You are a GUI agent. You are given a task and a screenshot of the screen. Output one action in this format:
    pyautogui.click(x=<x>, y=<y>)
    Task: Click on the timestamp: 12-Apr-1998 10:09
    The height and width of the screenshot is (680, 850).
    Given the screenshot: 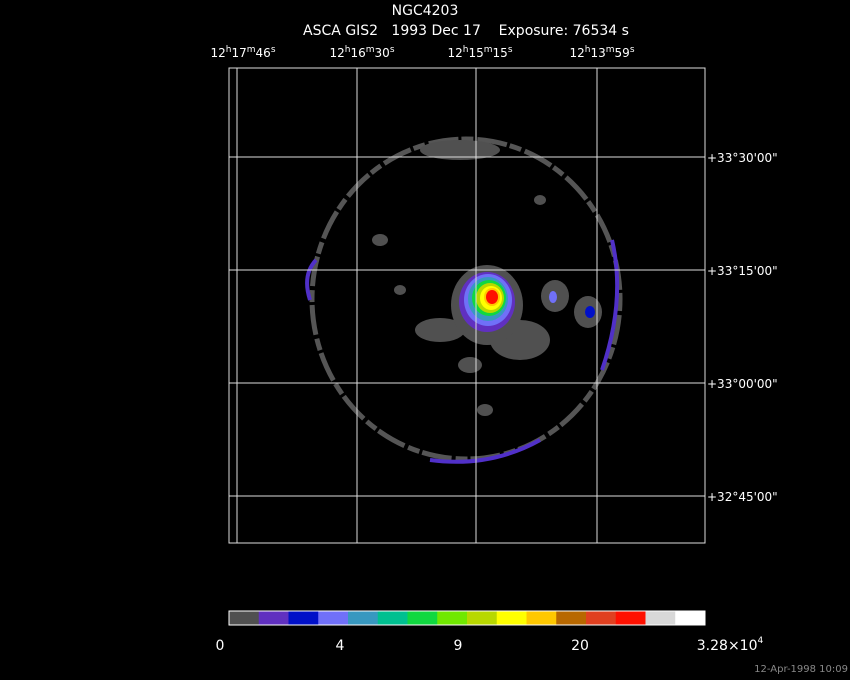 What is the action you would take?
    pyautogui.click(x=801, y=669)
    